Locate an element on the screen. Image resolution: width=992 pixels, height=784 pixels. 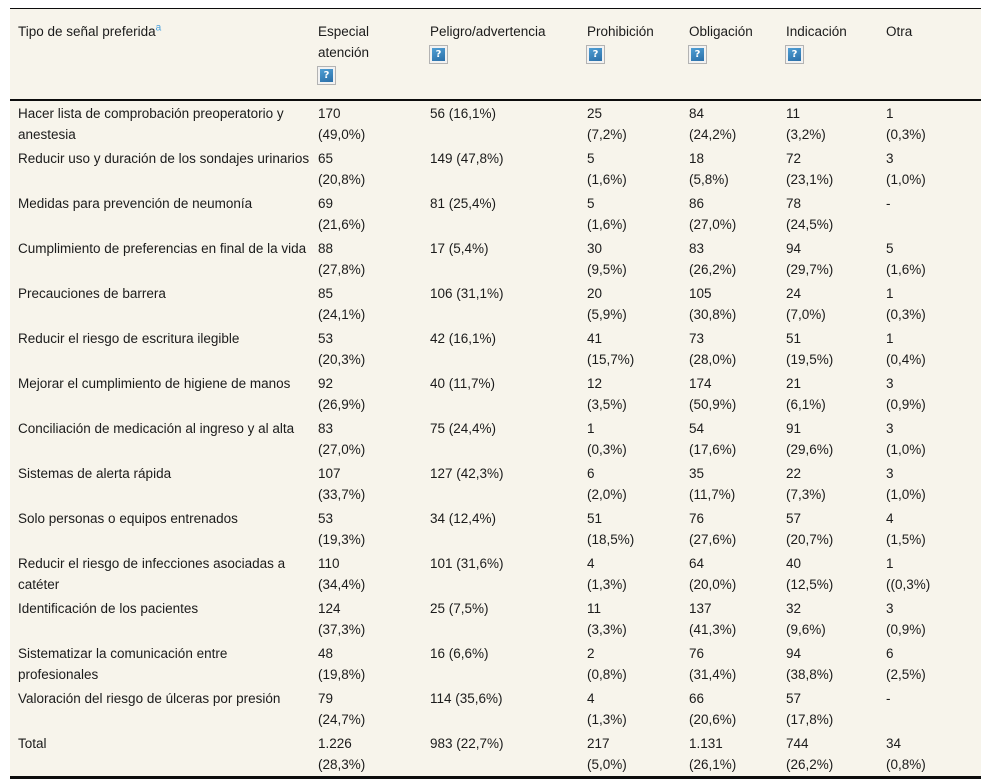
footnote-superscript: a is located at coordinates (158, 28).